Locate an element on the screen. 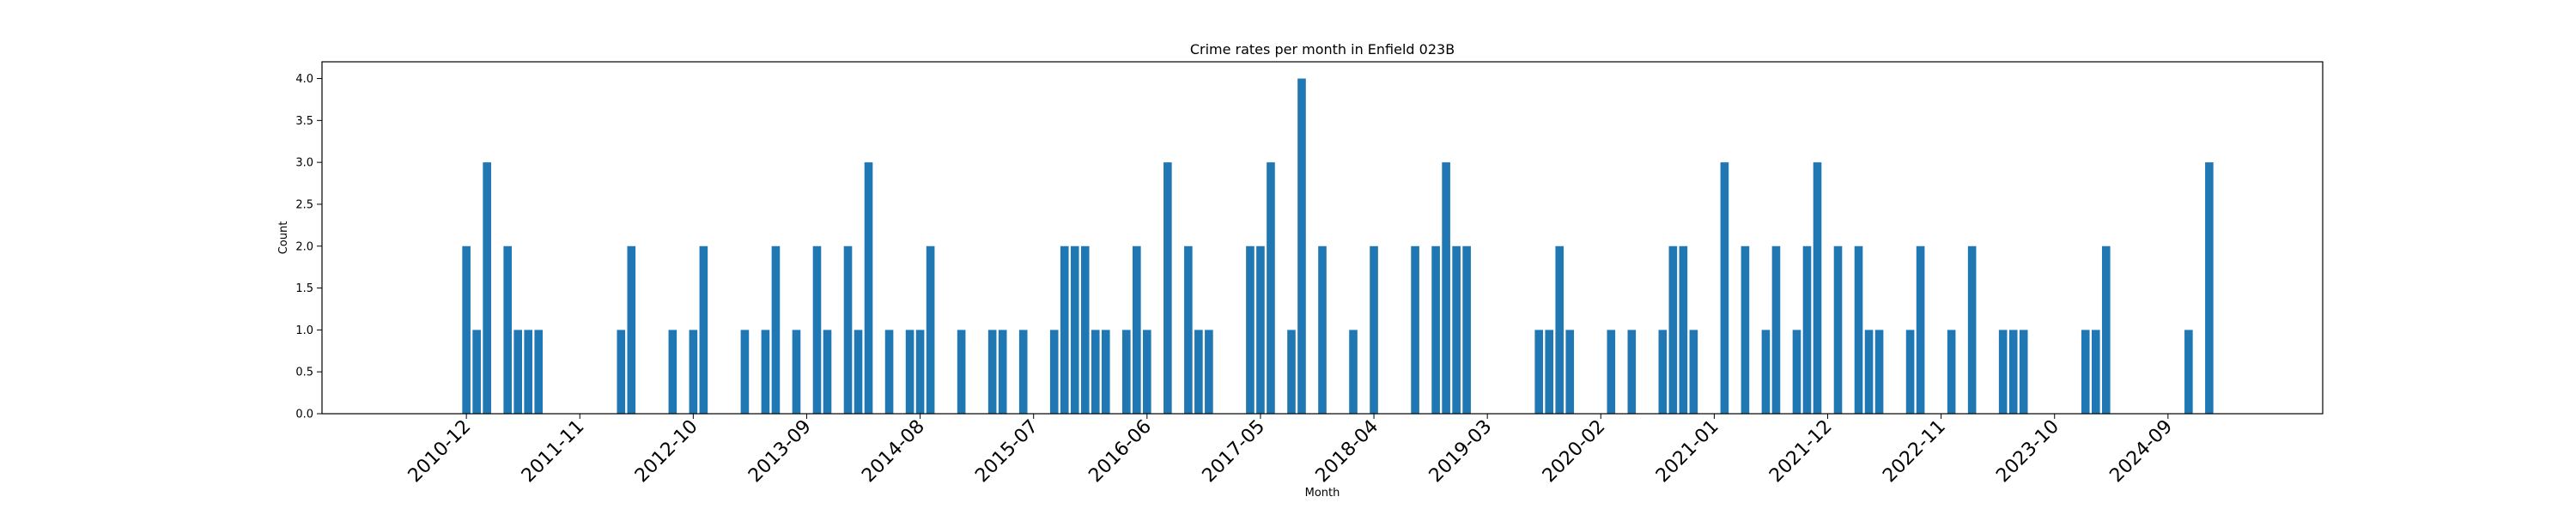 The height and width of the screenshot is (515, 2576). y-tick-label: 4.0 is located at coordinates (304, 79).